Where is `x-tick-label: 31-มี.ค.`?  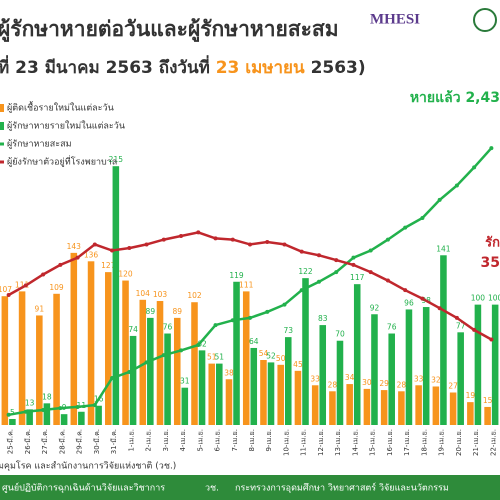
x-tick-label: 31-มี.ค. is located at coordinates (114, 441).